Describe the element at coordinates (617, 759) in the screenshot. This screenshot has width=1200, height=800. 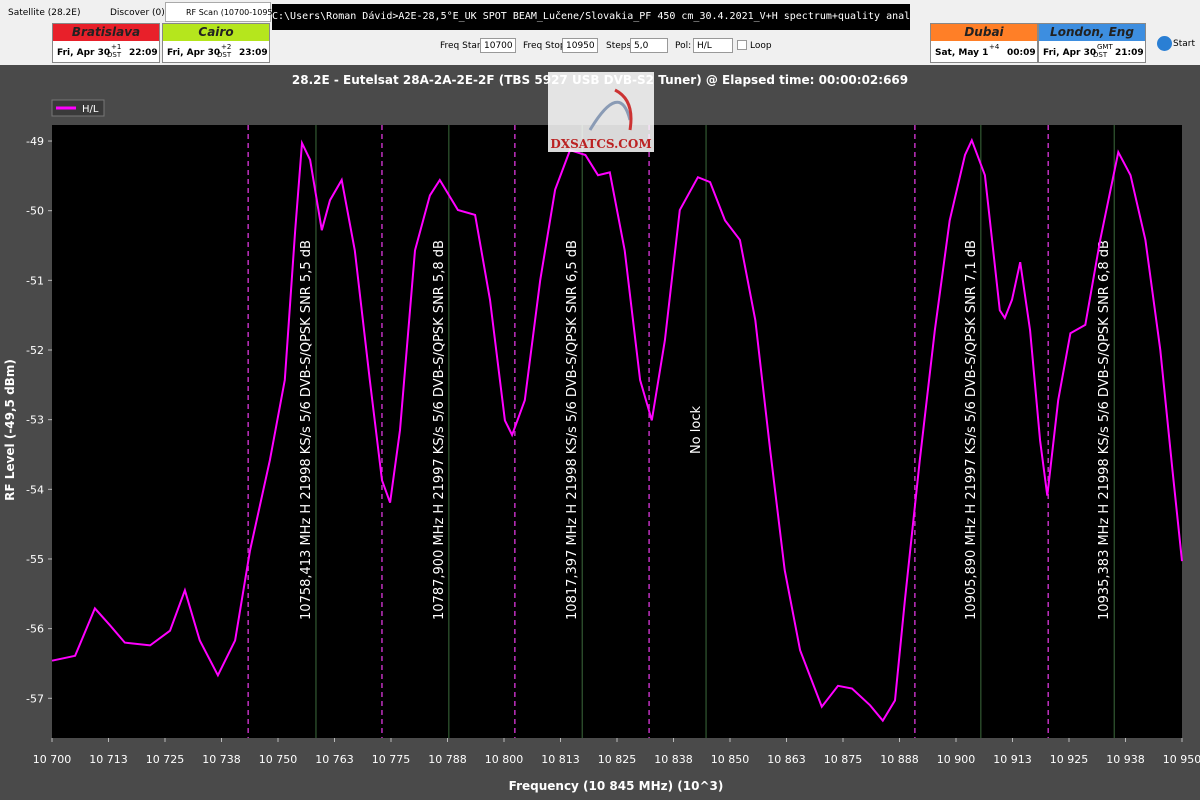
I see `x-tick-label: 10 825` at that location.